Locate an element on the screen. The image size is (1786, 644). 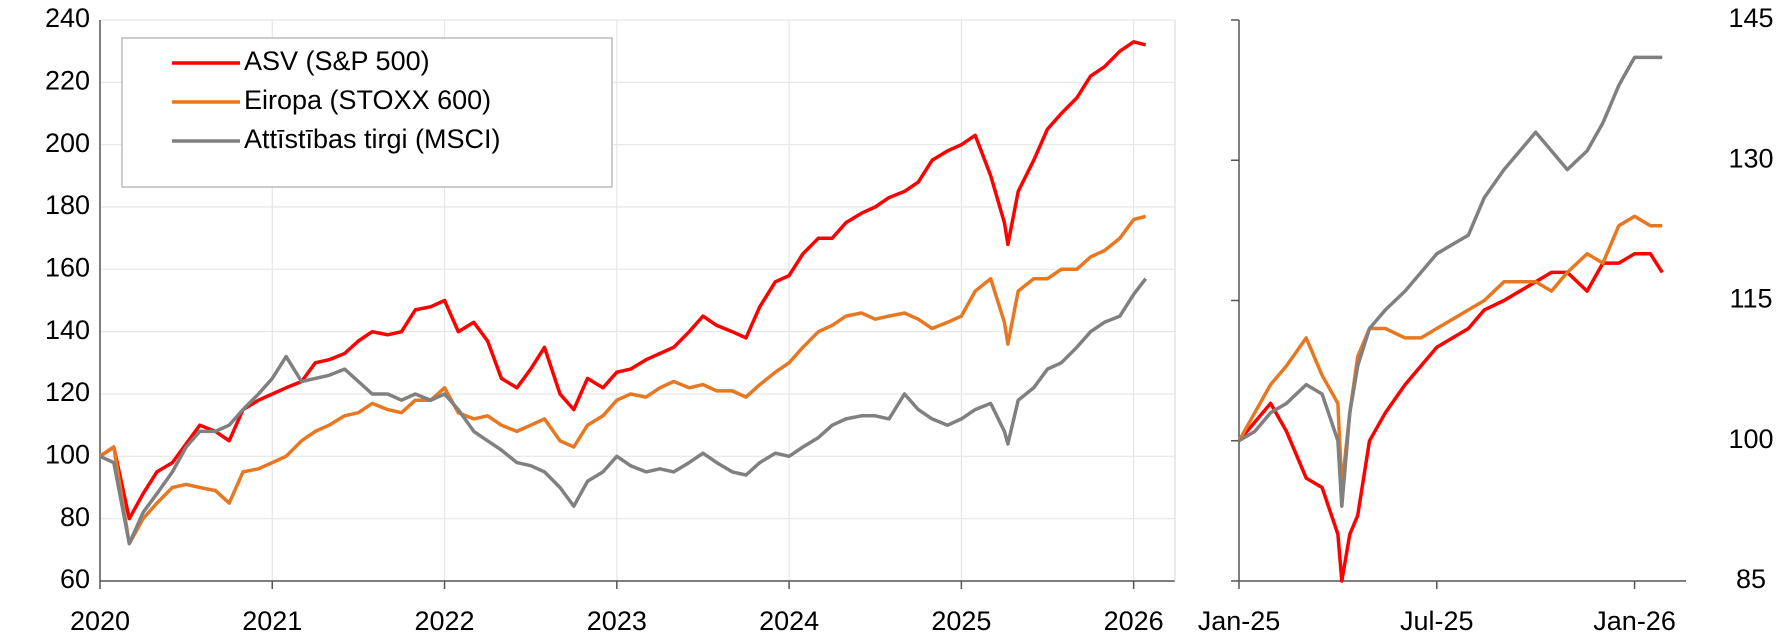
y-tick-label: 160 is located at coordinates (67, 267).